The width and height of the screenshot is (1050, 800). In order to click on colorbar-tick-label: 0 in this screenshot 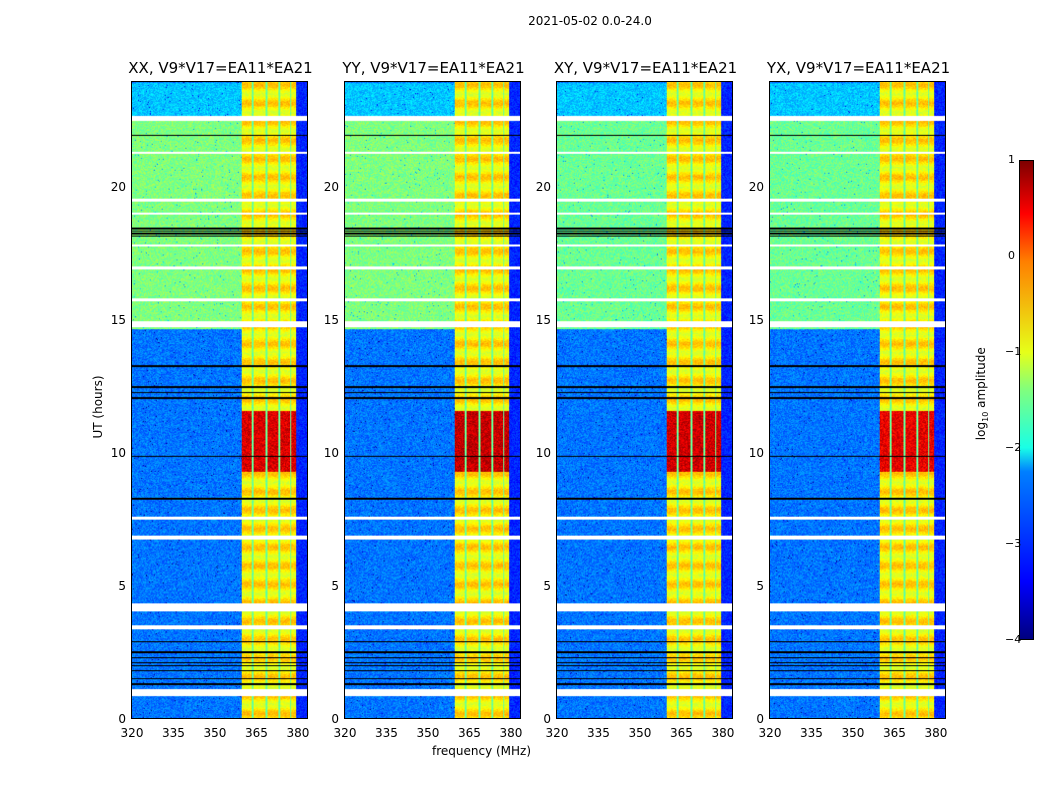, I will do `click(1011, 255)`.